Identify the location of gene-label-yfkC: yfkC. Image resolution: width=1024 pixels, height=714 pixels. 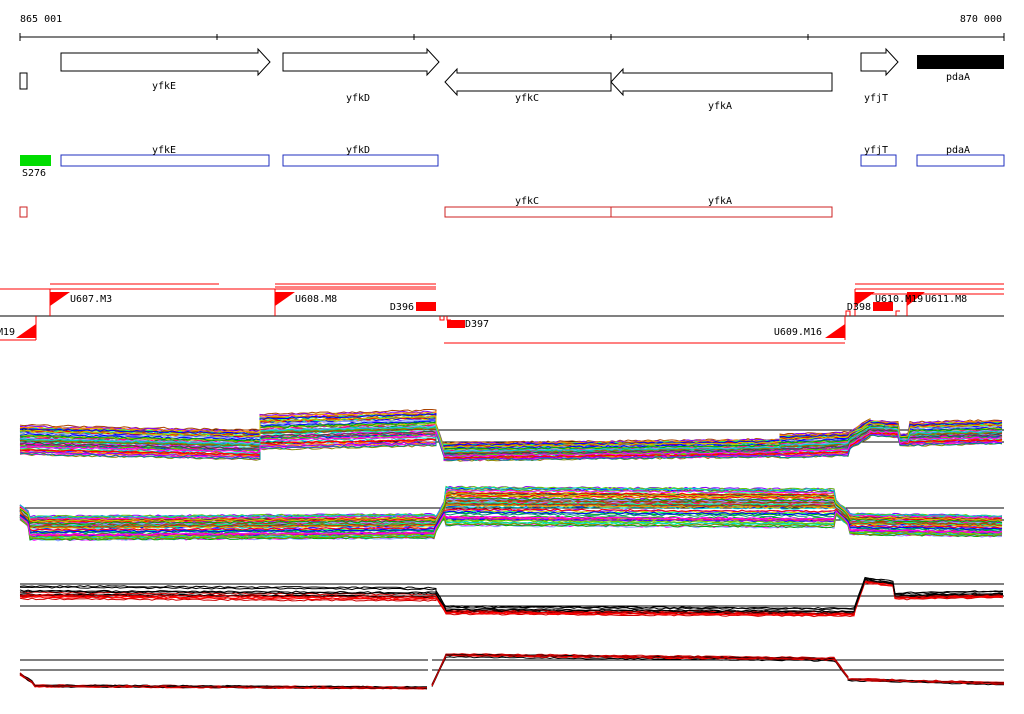
(527, 98).